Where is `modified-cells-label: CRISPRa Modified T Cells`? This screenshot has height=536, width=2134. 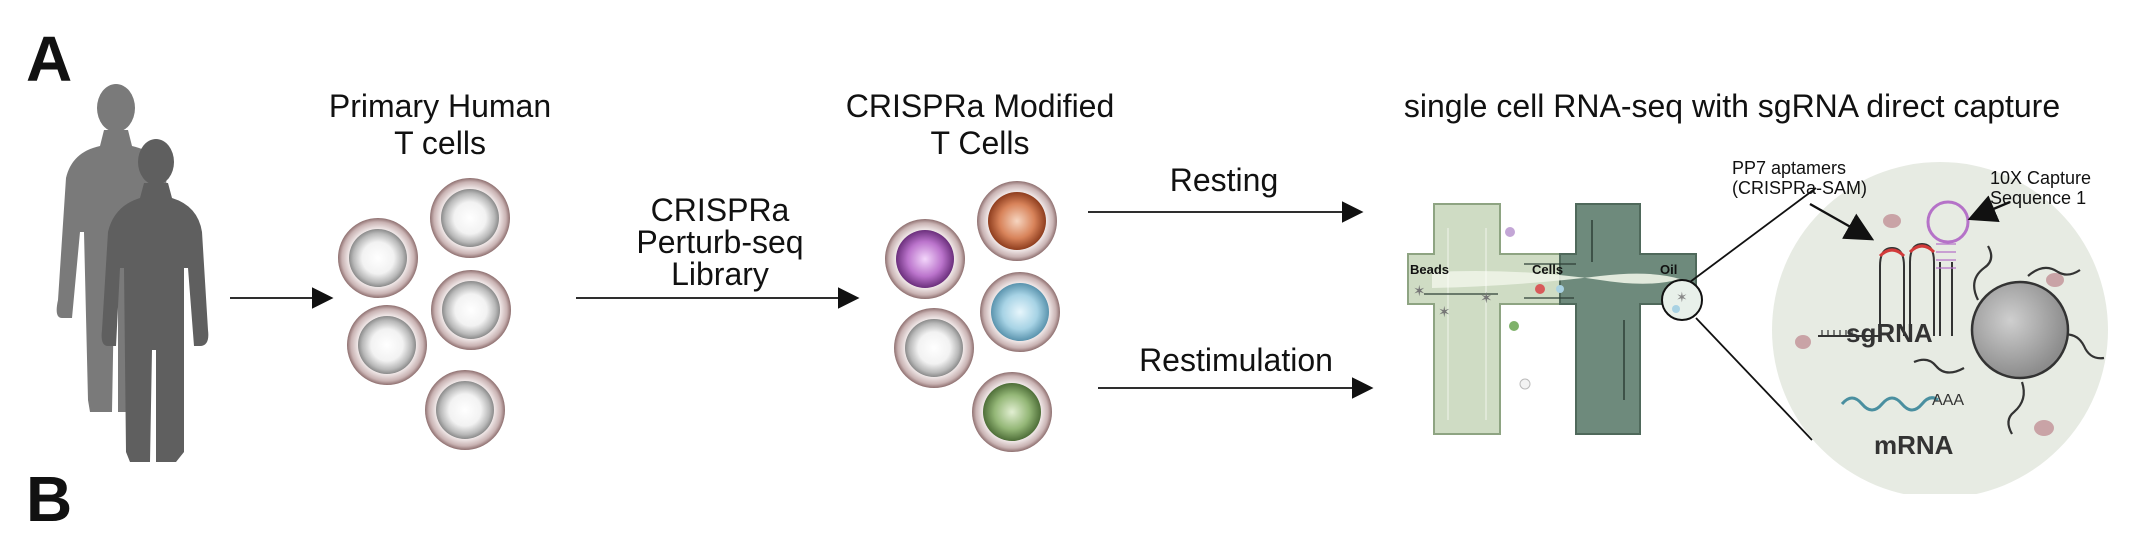
modified-cells-label: CRISPRa Modified T Cells is located at coordinates (980, 125).